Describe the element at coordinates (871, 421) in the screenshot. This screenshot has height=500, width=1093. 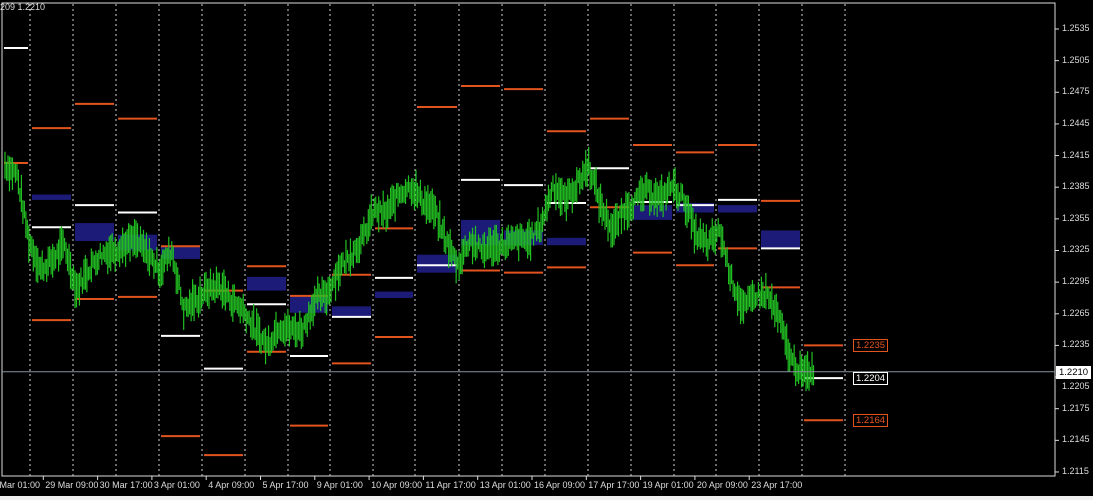
I see `support-level-tag: 1.2164` at that location.